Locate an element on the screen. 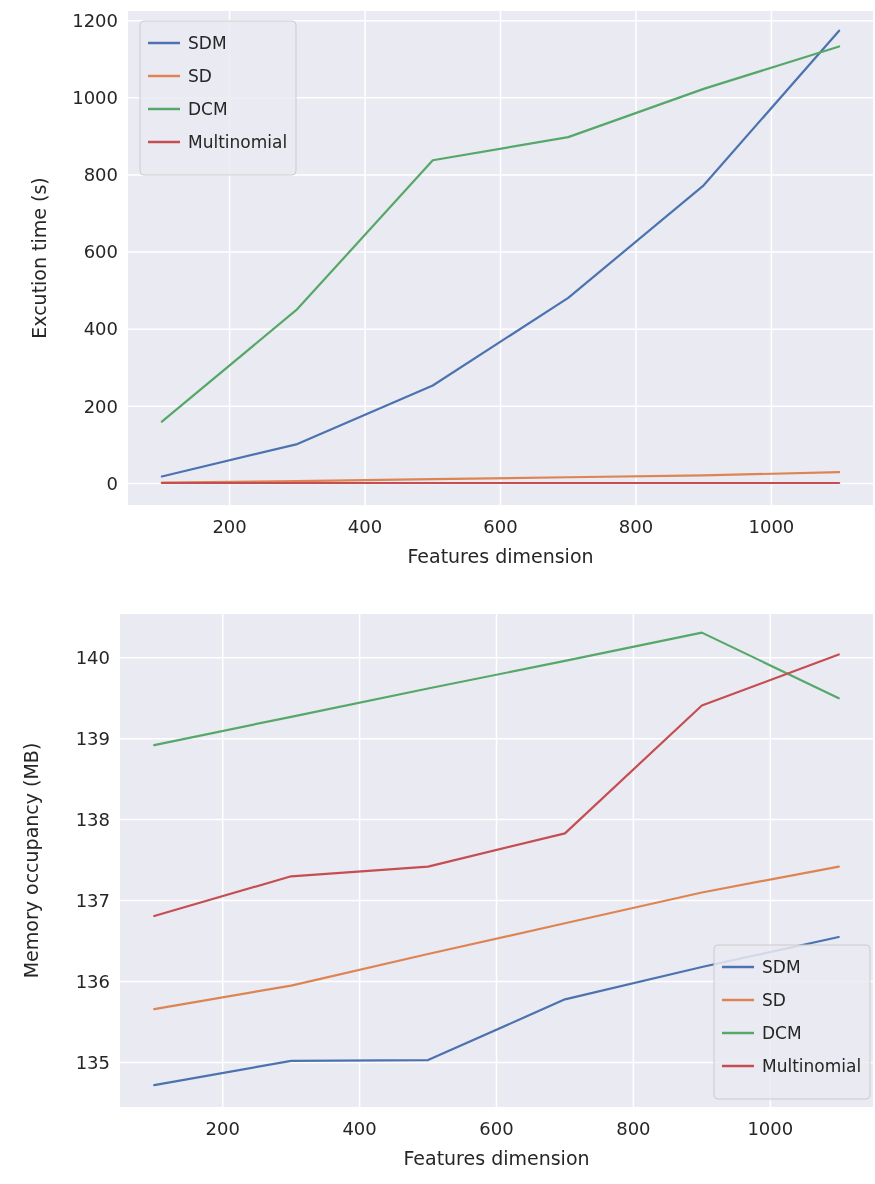 This screenshot has height=1184, width=875. y-axis-title: Excution time (s) is located at coordinates (39, 258).